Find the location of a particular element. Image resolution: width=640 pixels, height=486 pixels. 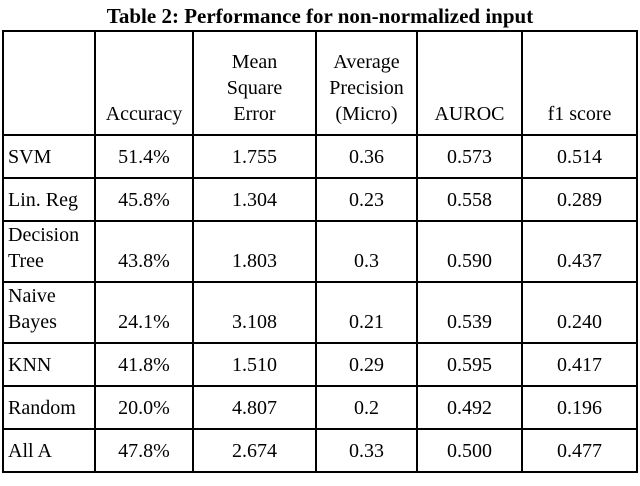

cell-f1-score: 0.477 is located at coordinates (579, 450).